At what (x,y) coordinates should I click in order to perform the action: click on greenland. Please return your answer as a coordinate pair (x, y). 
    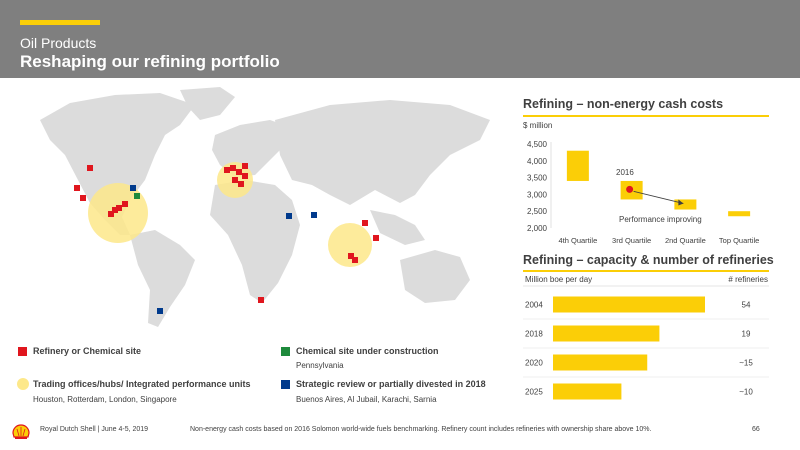
    Looking at the image, I should click on (207, 103).